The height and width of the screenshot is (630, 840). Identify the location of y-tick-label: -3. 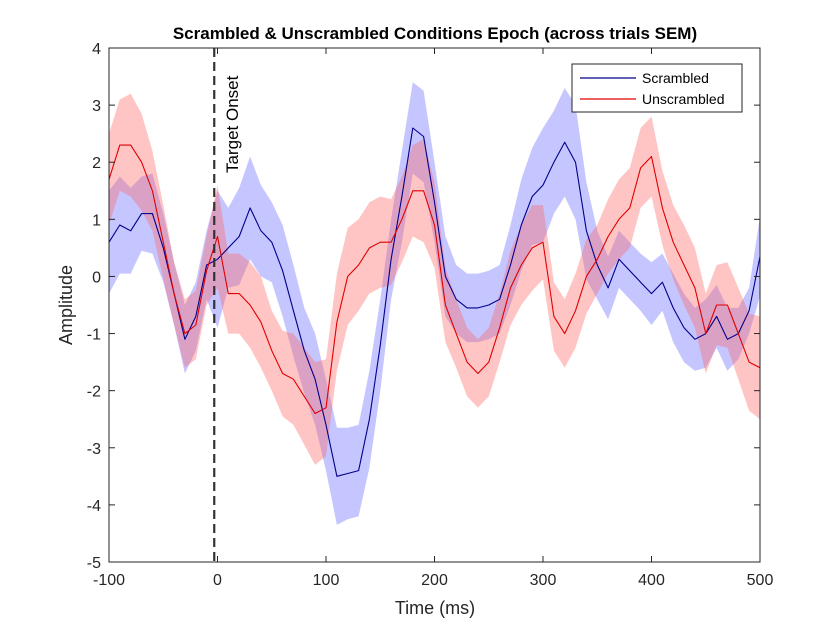
(94, 449).